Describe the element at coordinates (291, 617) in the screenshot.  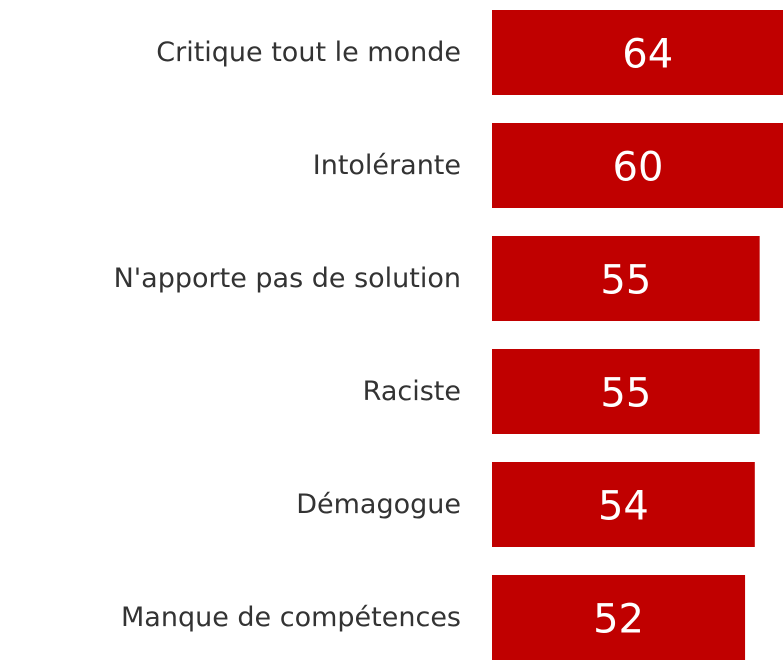
I see `category-label: Manque de compétences` at that location.